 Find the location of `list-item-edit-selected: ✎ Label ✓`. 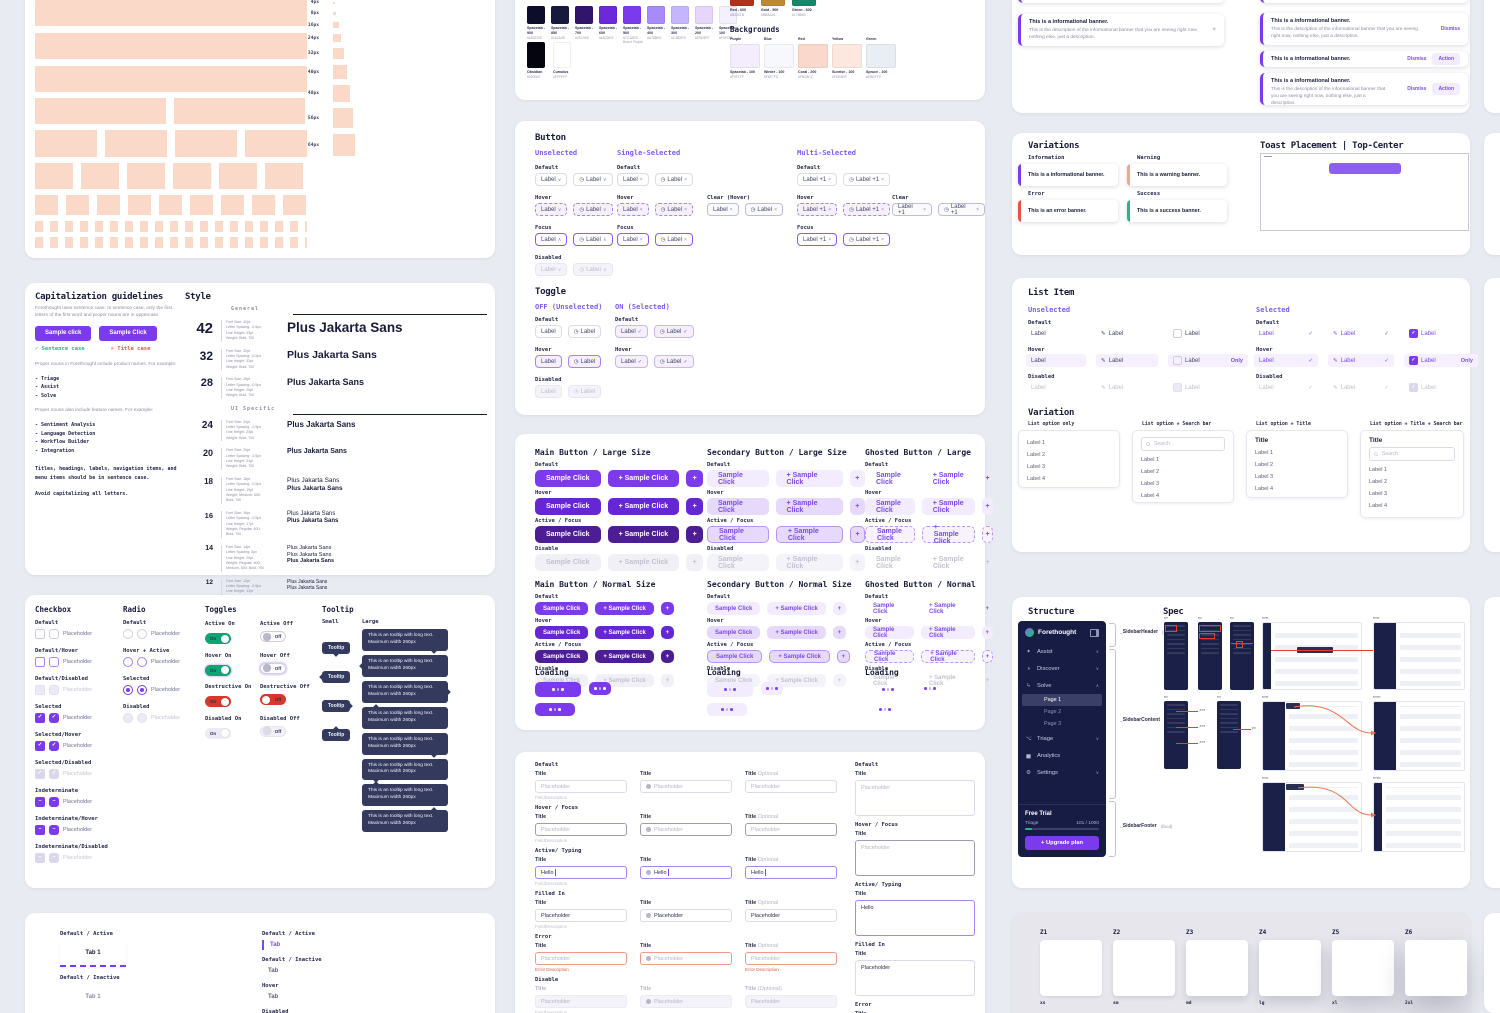

list-item-edit-selected: ✎ Label ✓ is located at coordinates (1361, 360).